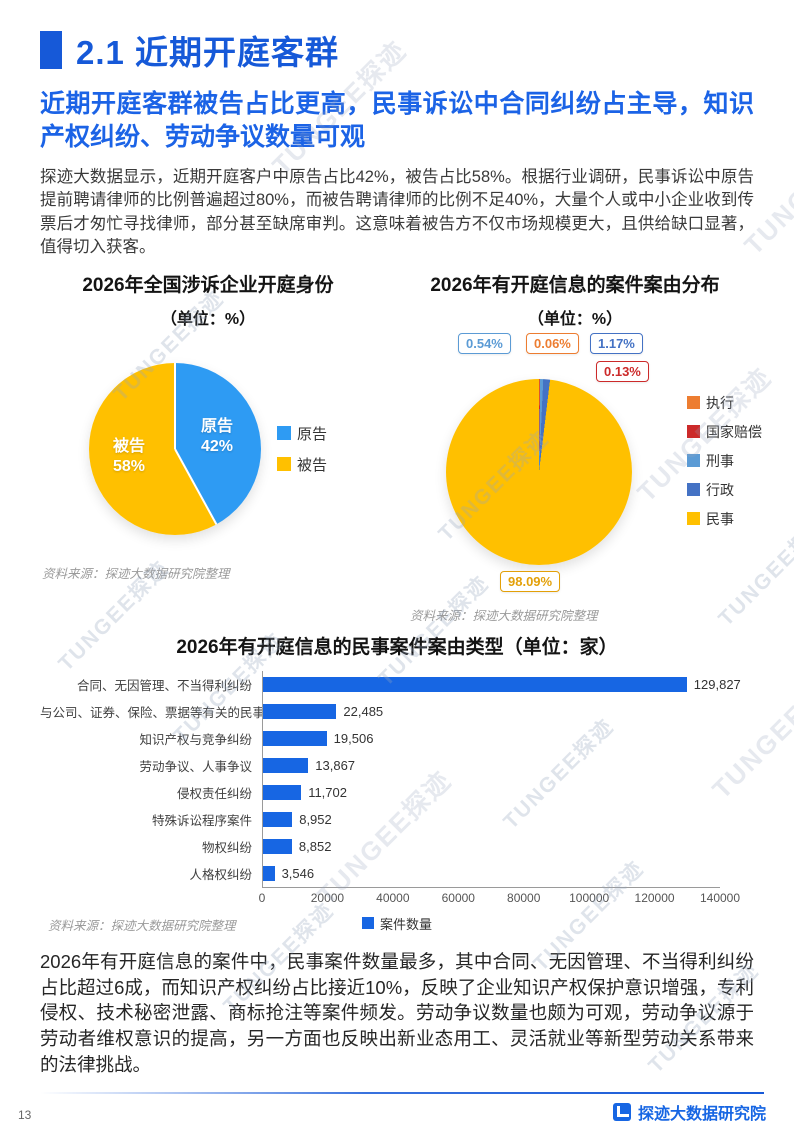 This screenshot has height=1134, width=794. I want to click on bar-row: 知识产权与竞争纠纷 19,506, so click(397, 738).